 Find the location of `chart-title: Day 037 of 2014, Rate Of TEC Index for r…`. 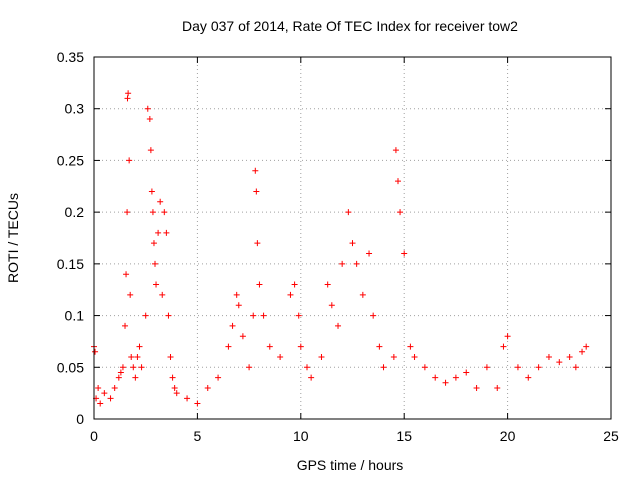

chart-title: Day 037 of 2014, Rate Of TEC Index for r… is located at coordinates (350, 26).